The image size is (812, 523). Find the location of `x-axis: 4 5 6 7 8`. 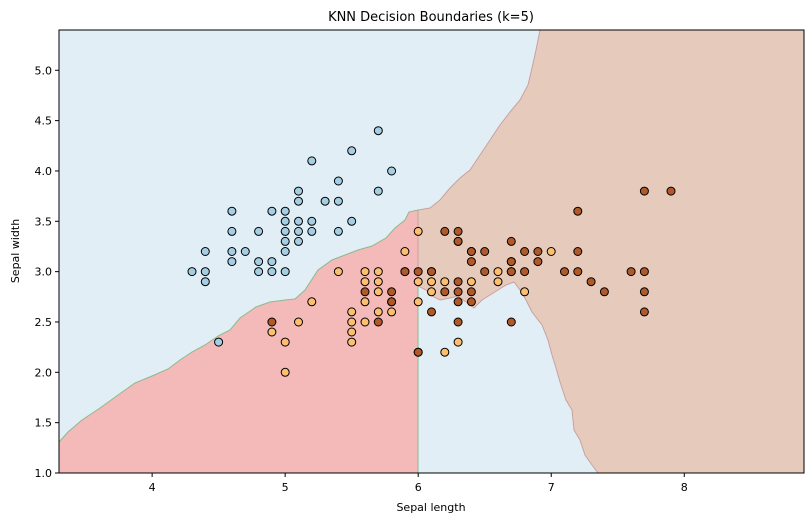

x-axis: 4 5 6 7 8 is located at coordinates (418, 483).